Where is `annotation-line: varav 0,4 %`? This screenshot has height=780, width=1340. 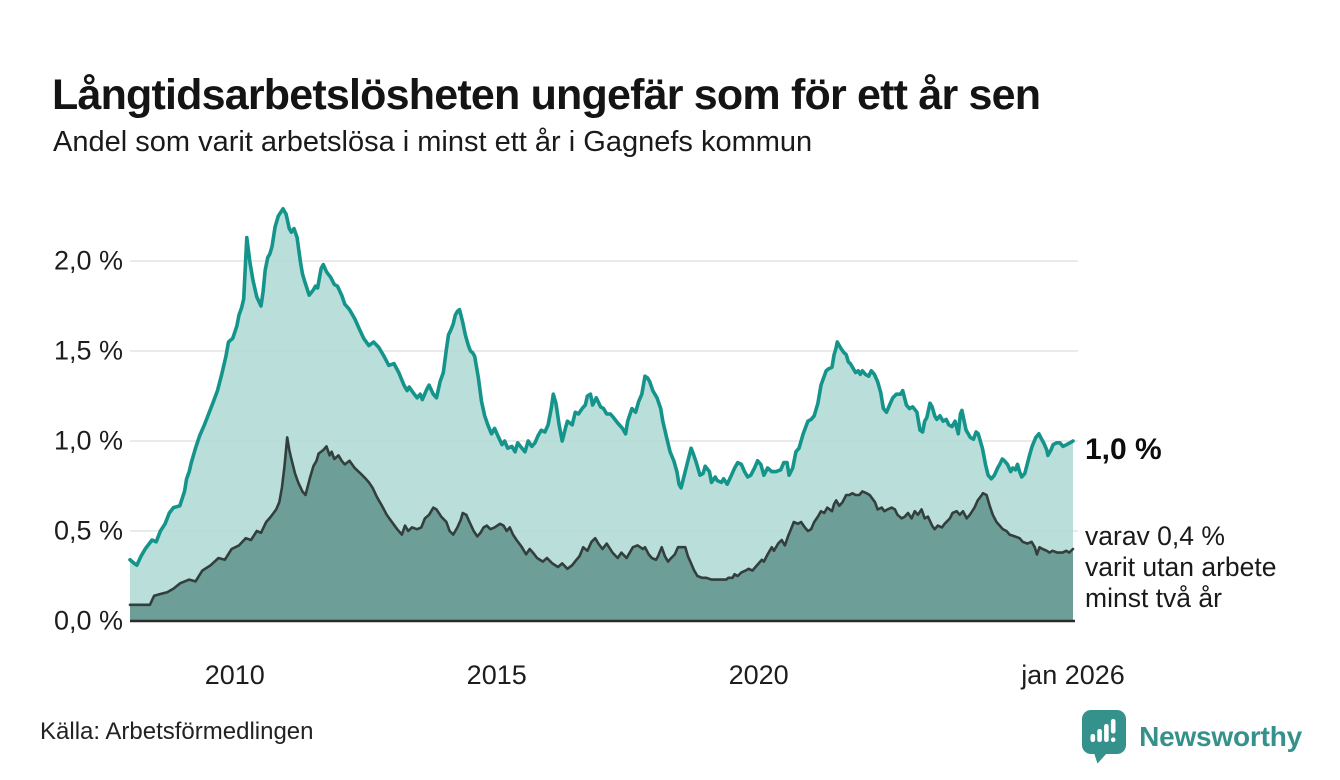 annotation-line: varav 0,4 % is located at coordinates (1155, 536).